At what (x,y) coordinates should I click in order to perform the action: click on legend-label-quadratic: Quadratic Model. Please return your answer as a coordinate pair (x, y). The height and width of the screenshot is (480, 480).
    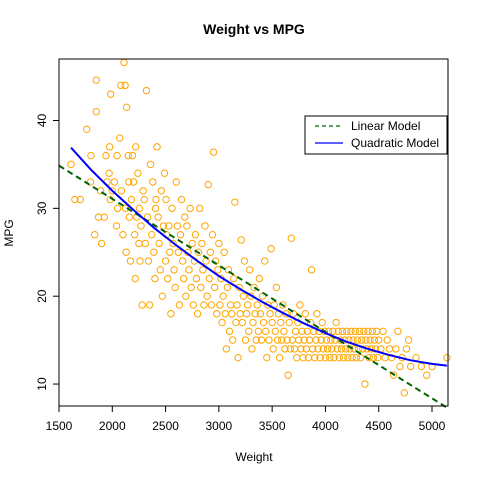
    Looking at the image, I should click on (395, 143).